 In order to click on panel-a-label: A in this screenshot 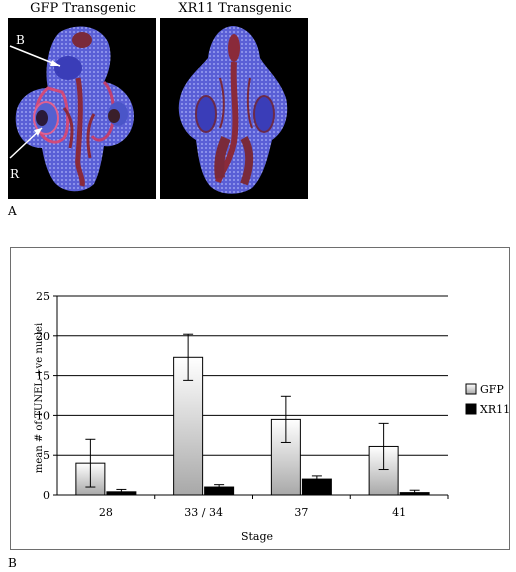, I will do `click(12, 211)`.